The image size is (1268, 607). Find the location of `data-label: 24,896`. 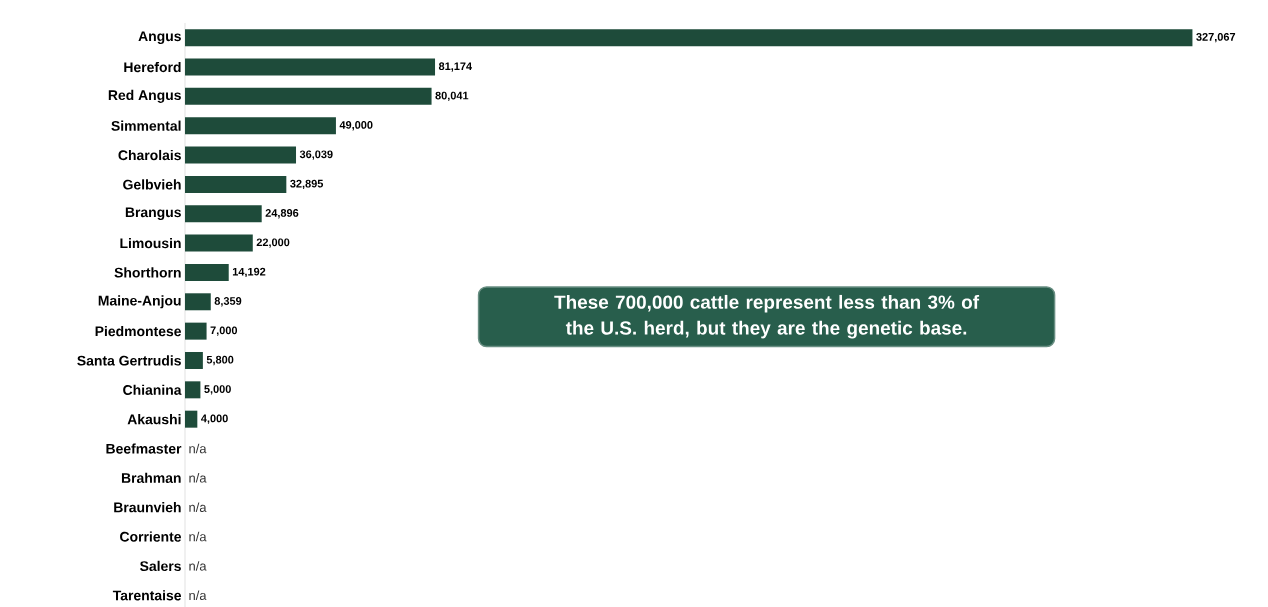

data-label: 24,896 is located at coordinates (282, 214).